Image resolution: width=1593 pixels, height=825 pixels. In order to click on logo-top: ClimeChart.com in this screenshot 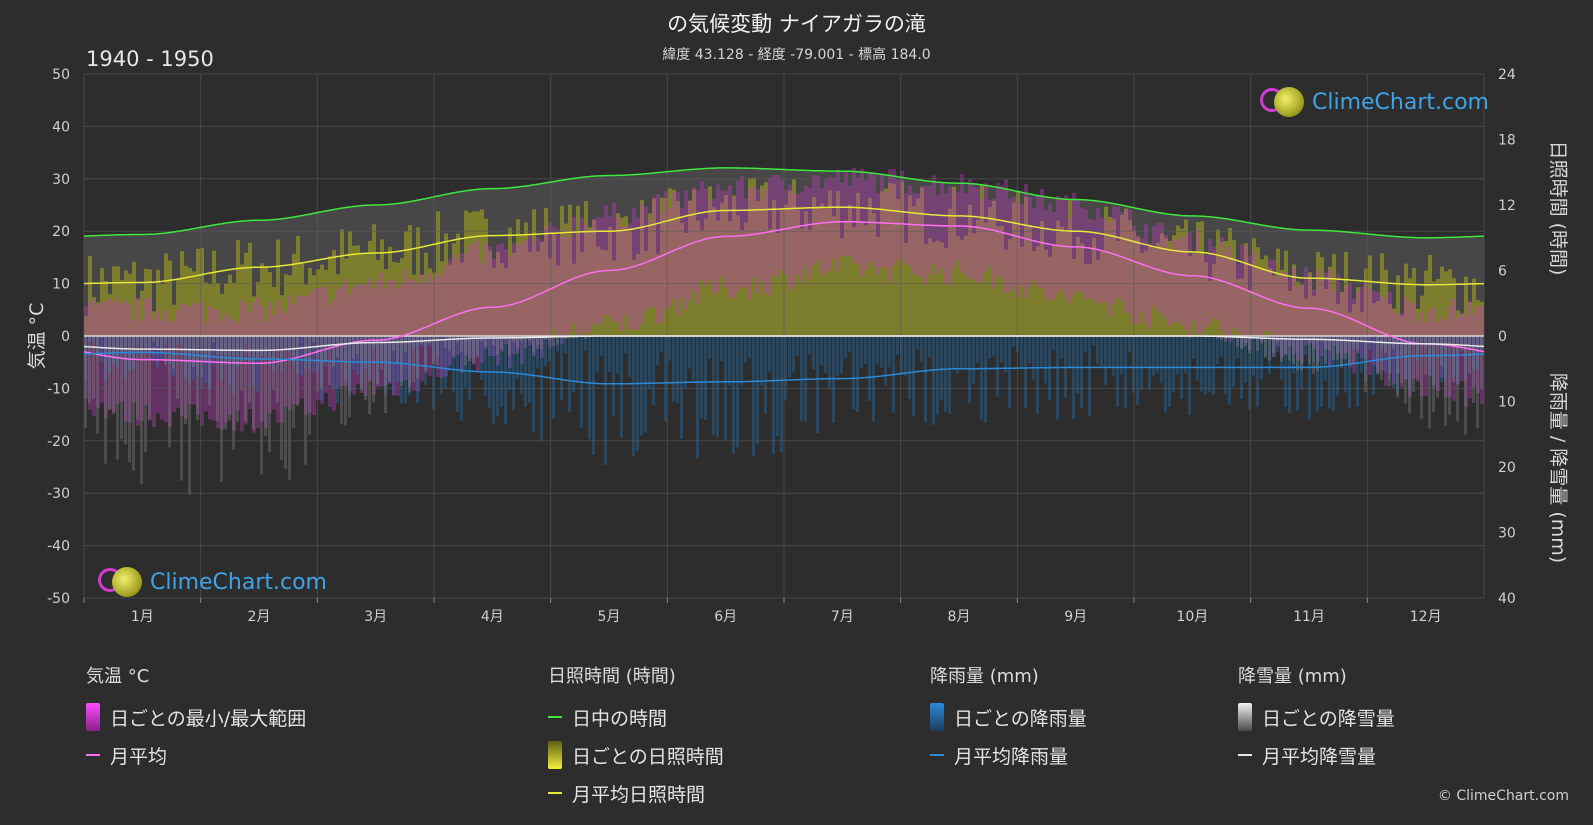, I will do `click(1373, 102)`.